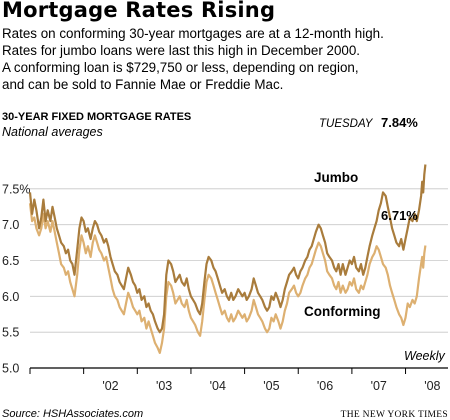 Image resolution: width=450 pixels, height=420 pixels. I want to click on conforming-series-label: Conforming, so click(342, 311).